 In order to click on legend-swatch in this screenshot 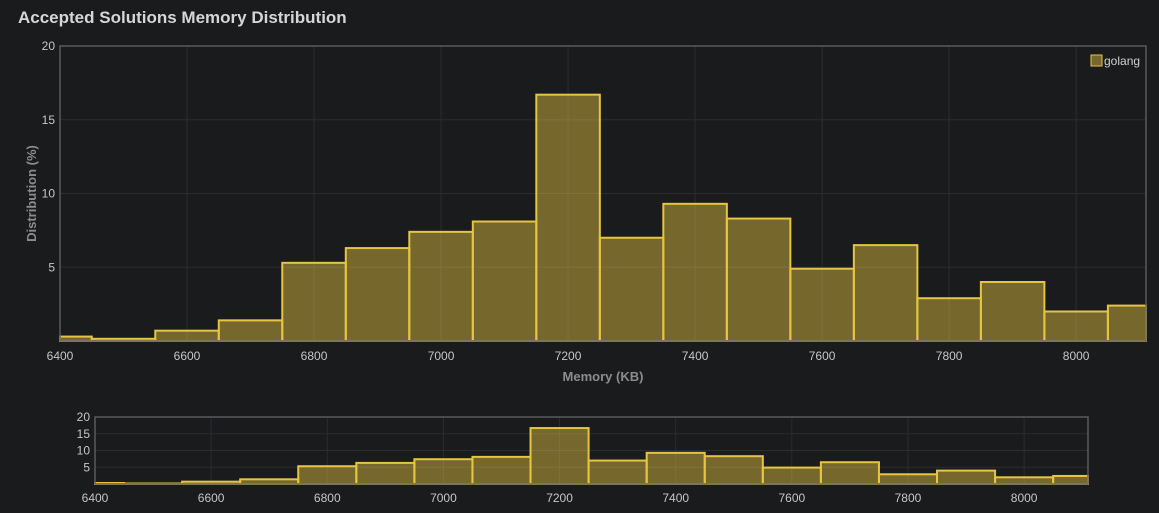, I will do `click(1096, 60)`.